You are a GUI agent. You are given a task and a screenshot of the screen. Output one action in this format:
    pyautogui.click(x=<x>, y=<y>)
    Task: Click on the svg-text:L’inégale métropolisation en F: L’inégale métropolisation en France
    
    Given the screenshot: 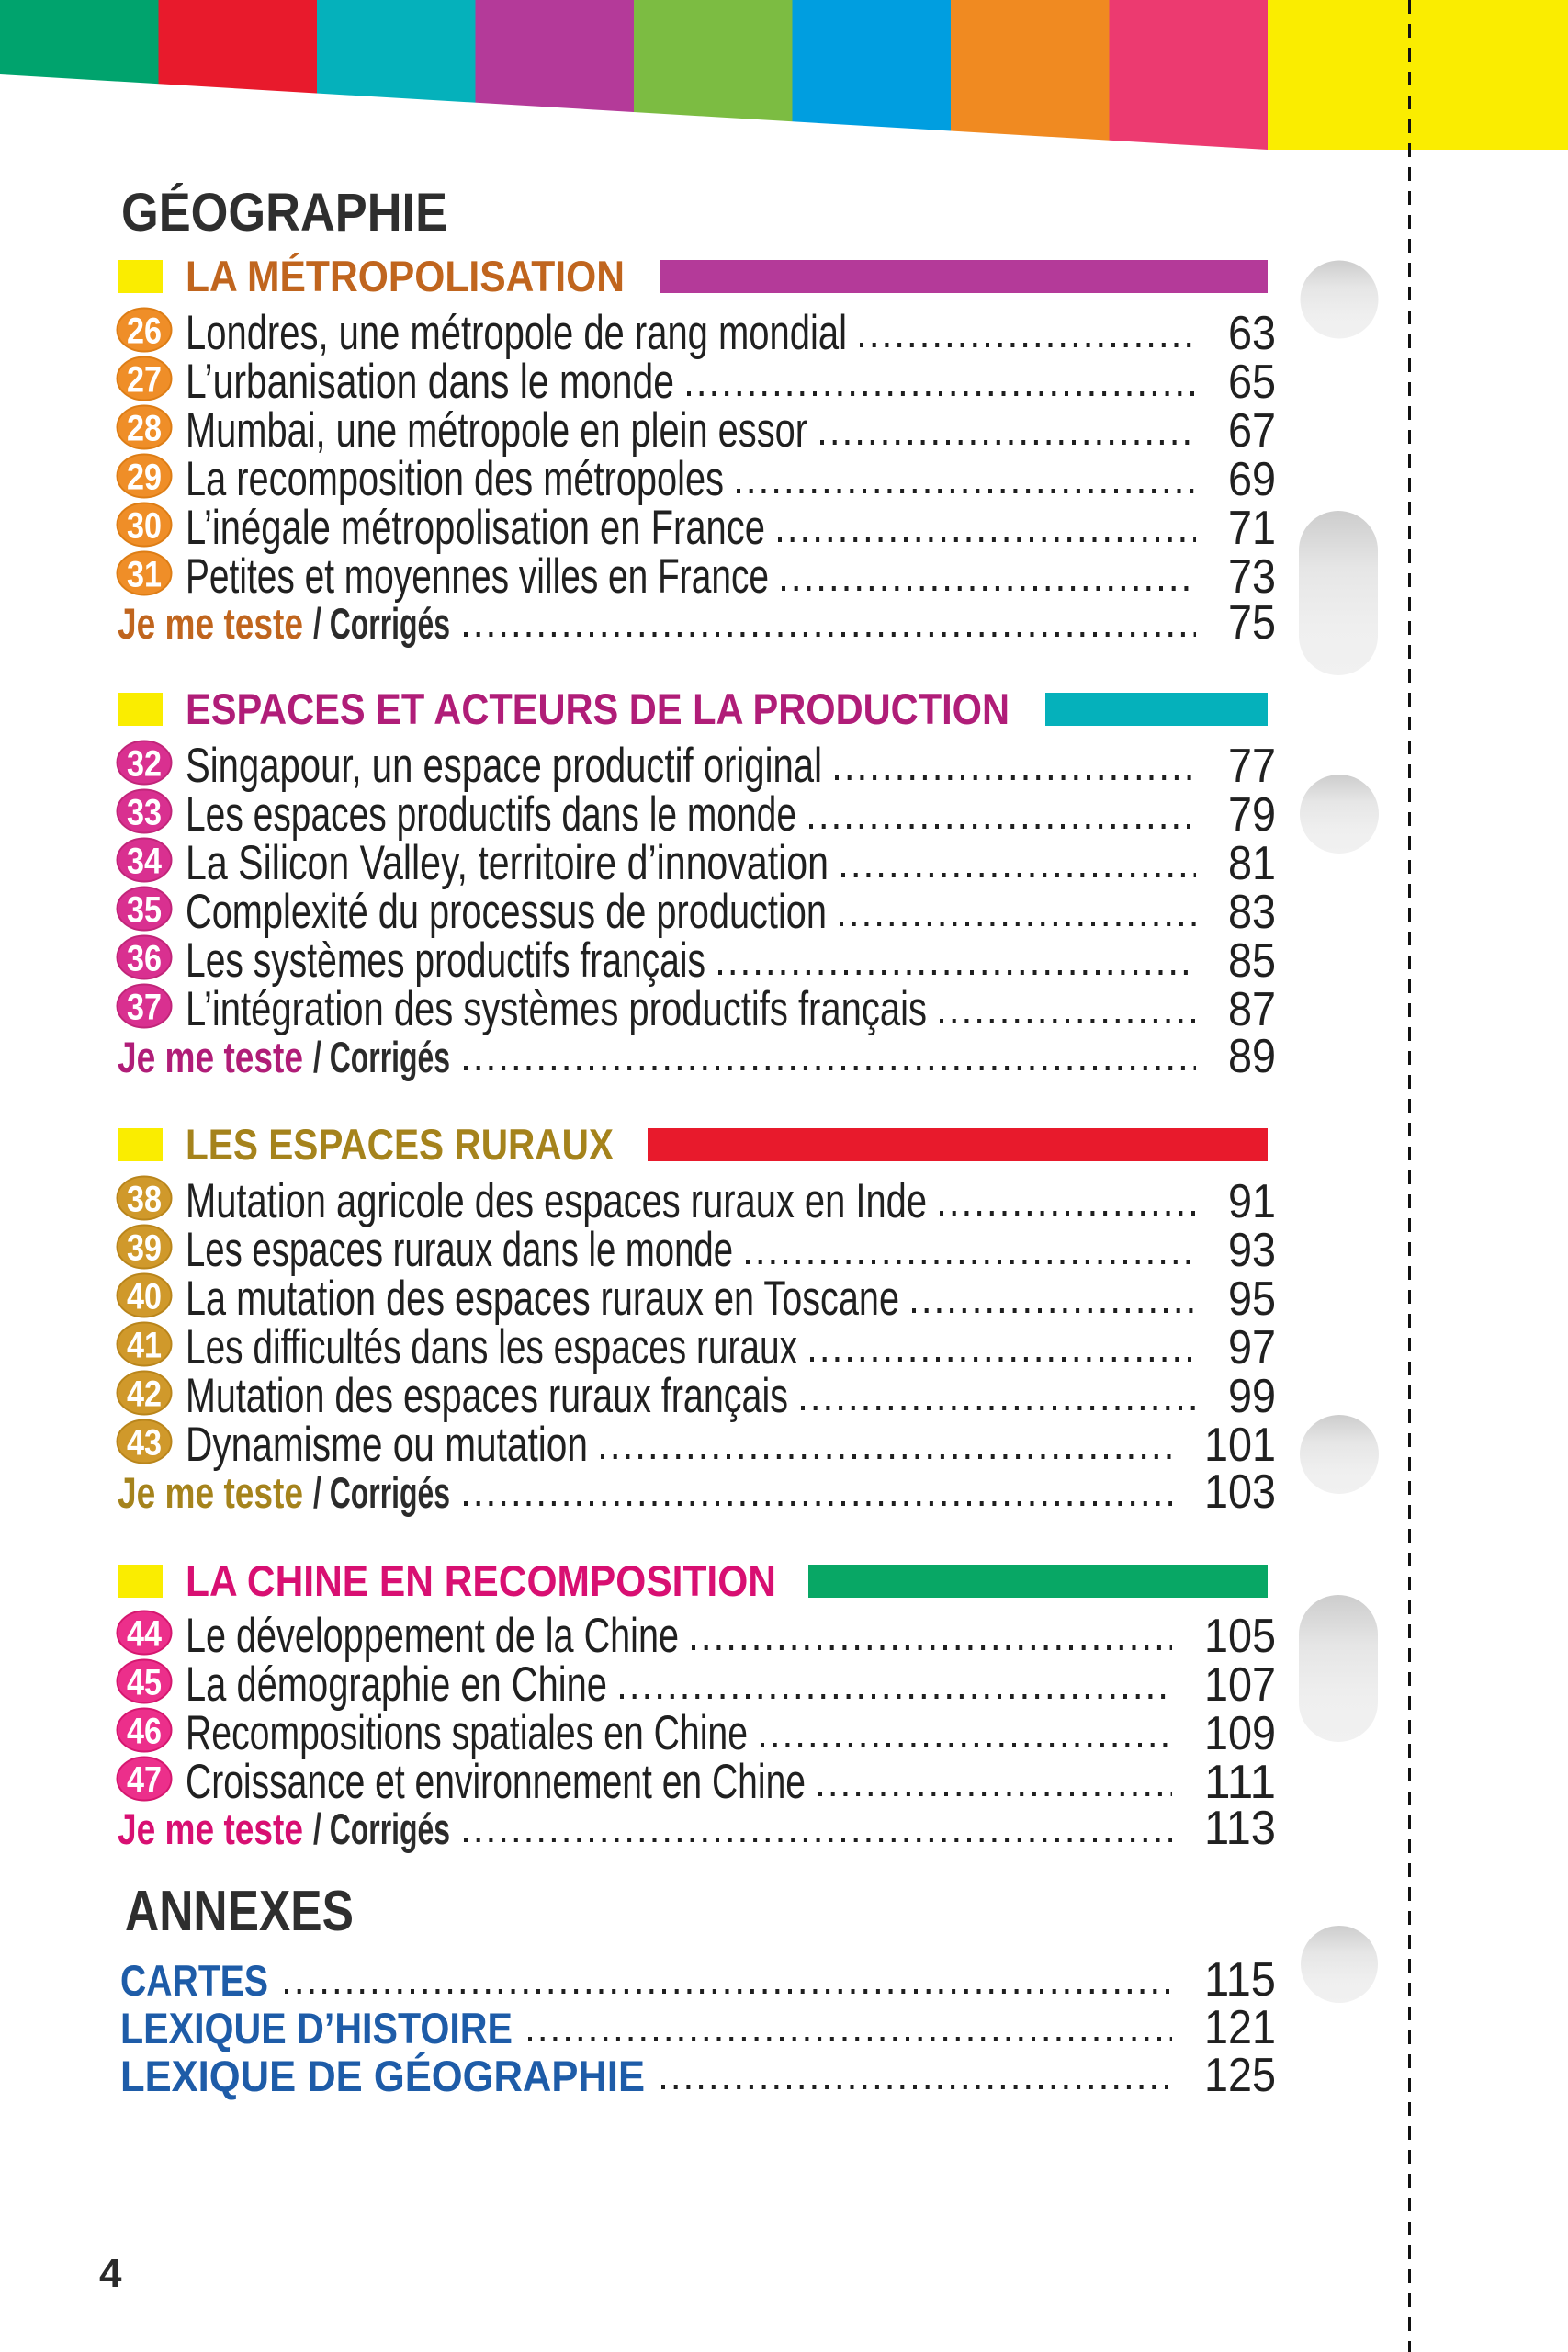 What is the action you would take?
    pyautogui.click(x=475, y=528)
    